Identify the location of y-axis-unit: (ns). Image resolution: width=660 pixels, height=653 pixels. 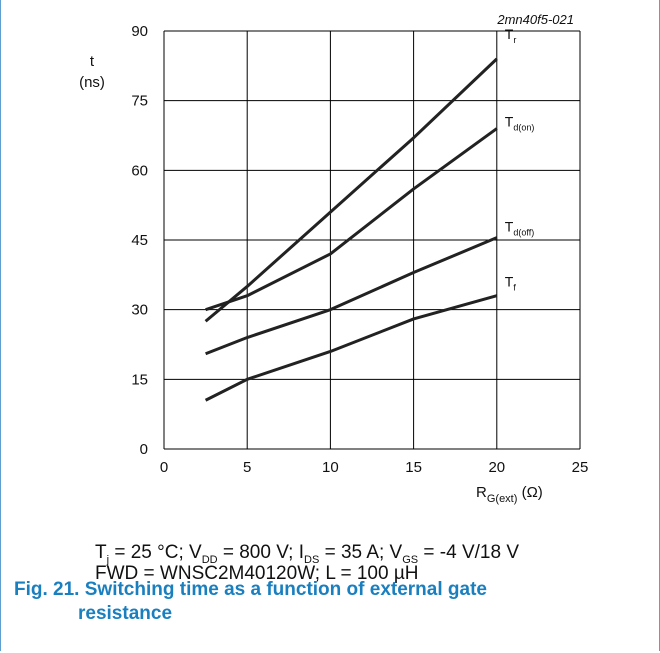
(92, 82).